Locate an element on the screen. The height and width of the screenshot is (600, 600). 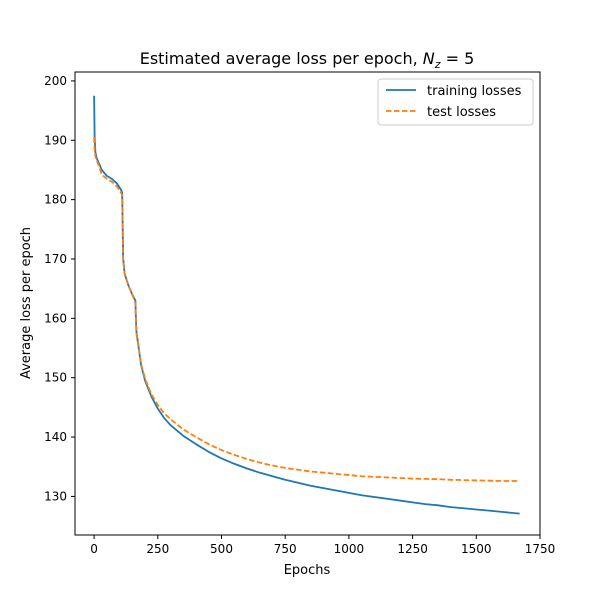
y-tick-label: 200 is located at coordinates (55, 81).